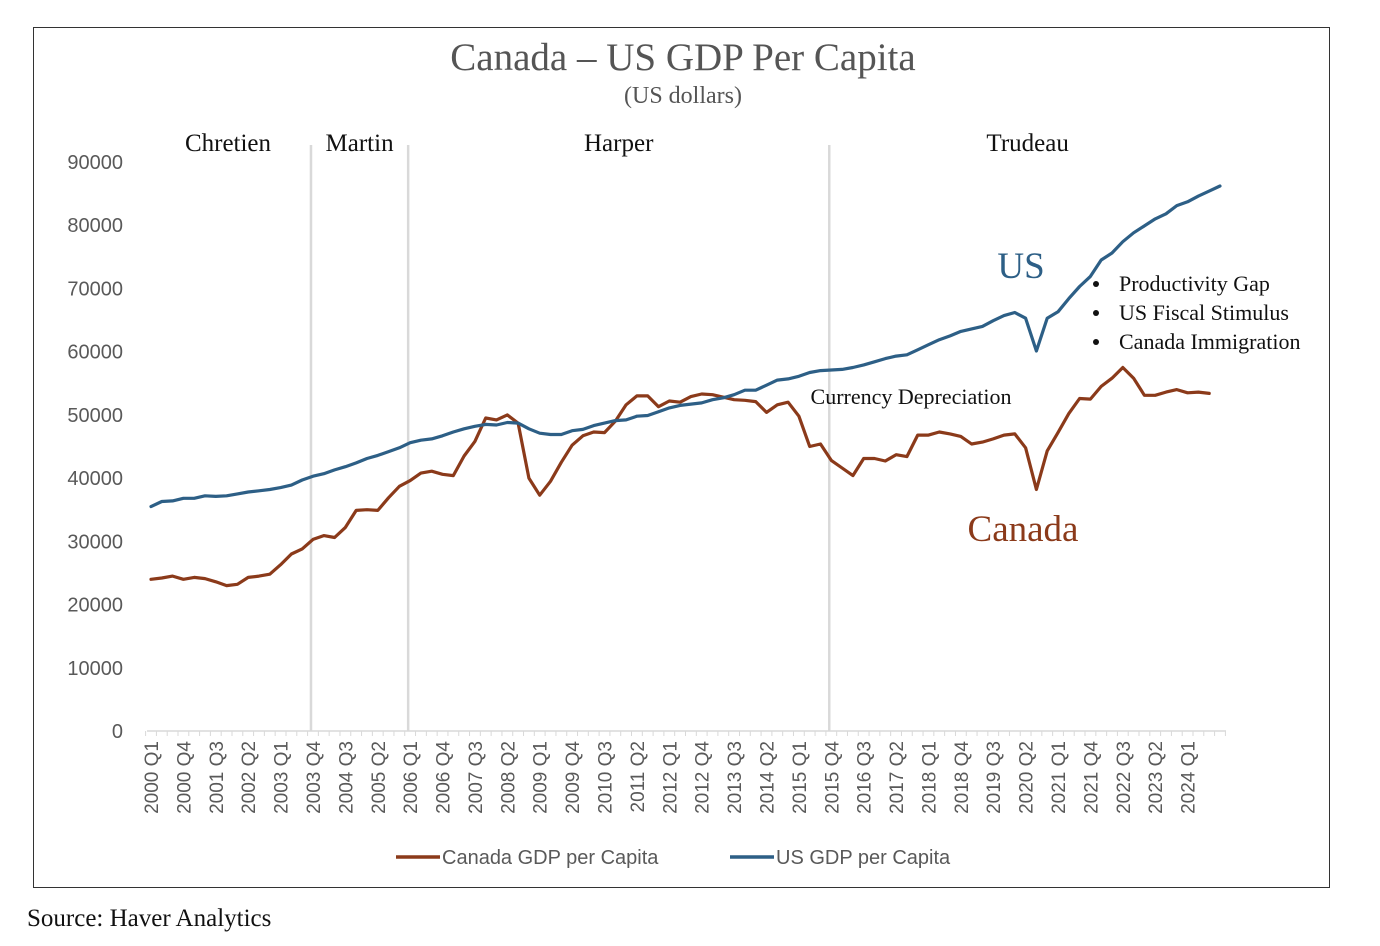  What do you see at coordinates (703, 777) in the screenshot?
I see `x-tick-label: 2012 Q4` at bounding box center [703, 777].